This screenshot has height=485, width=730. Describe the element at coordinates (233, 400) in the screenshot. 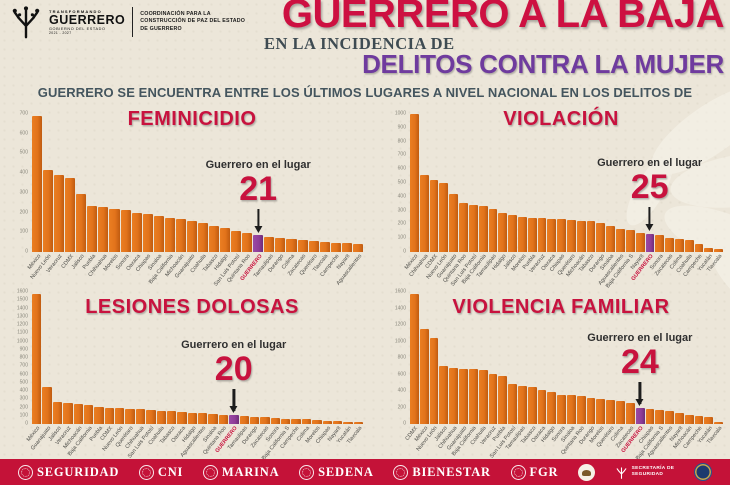

I see `down-arrow-icon` at that location.